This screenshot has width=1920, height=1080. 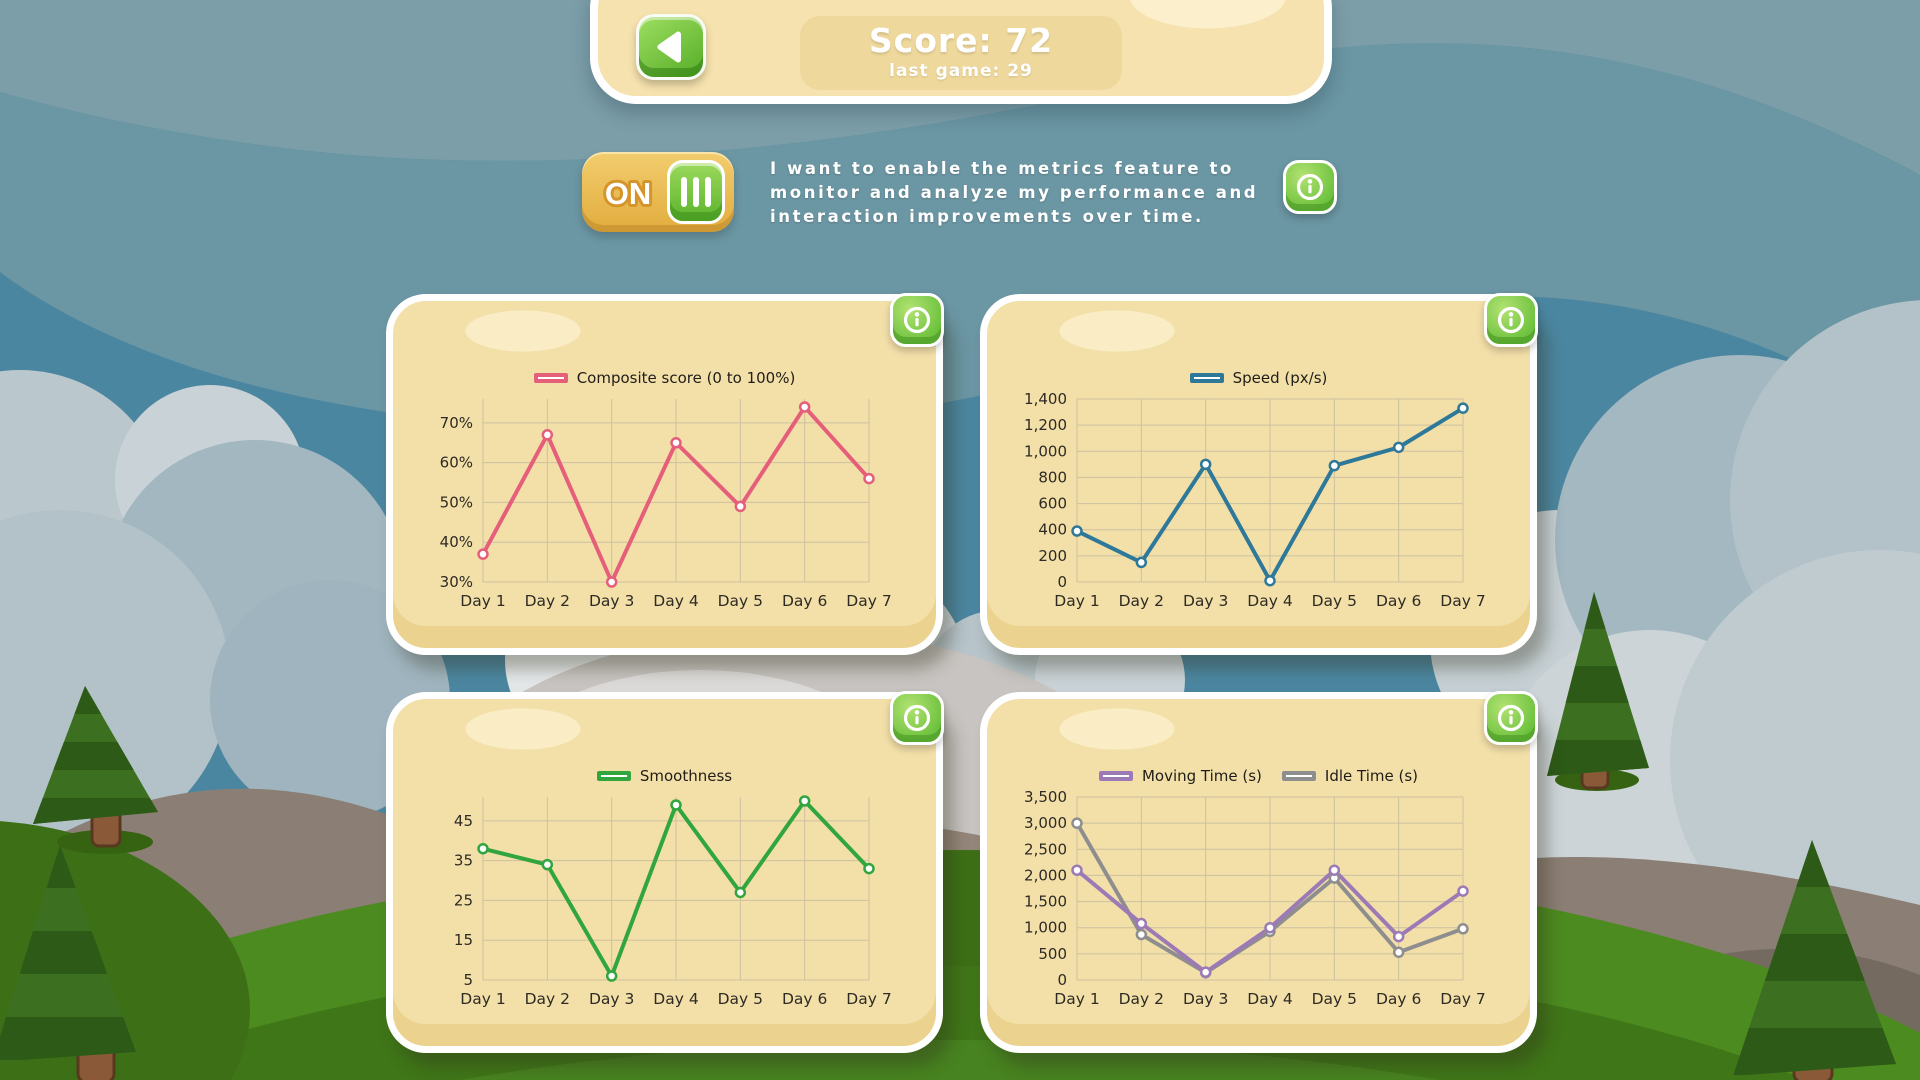 What do you see at coordinates (1052, 954) in the screenshot?
I see `svg-text: 500` at bounding box center [1052, 954].